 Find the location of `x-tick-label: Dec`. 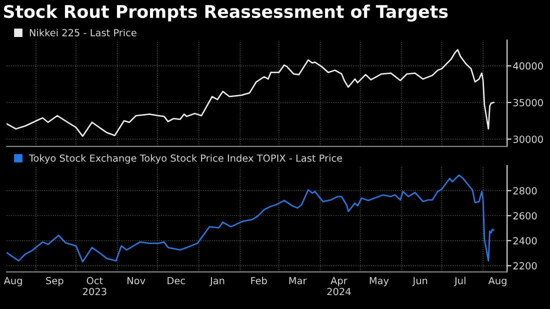

x-tick-label: Dec is located at coordinates (176, 280).